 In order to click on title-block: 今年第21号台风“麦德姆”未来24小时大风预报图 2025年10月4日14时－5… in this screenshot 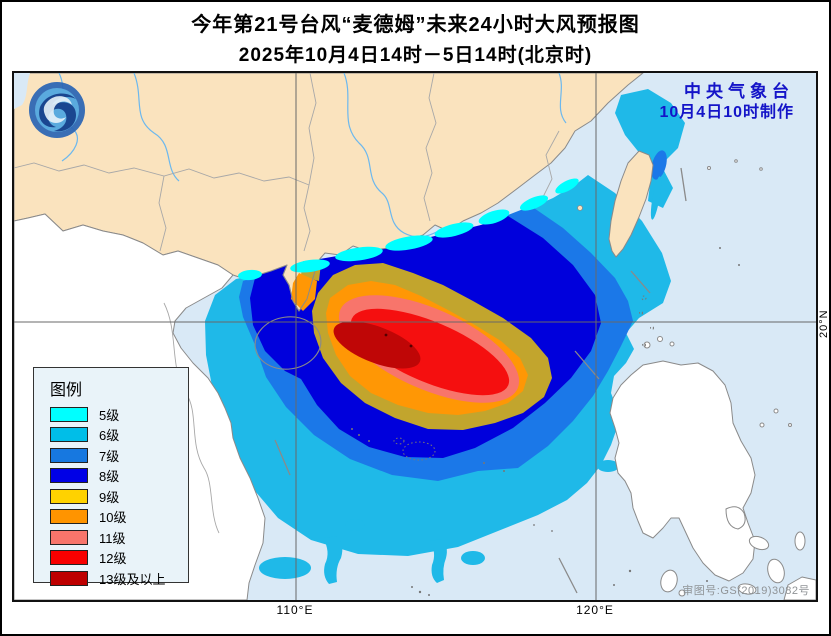, I will do `click(415, 37)`.